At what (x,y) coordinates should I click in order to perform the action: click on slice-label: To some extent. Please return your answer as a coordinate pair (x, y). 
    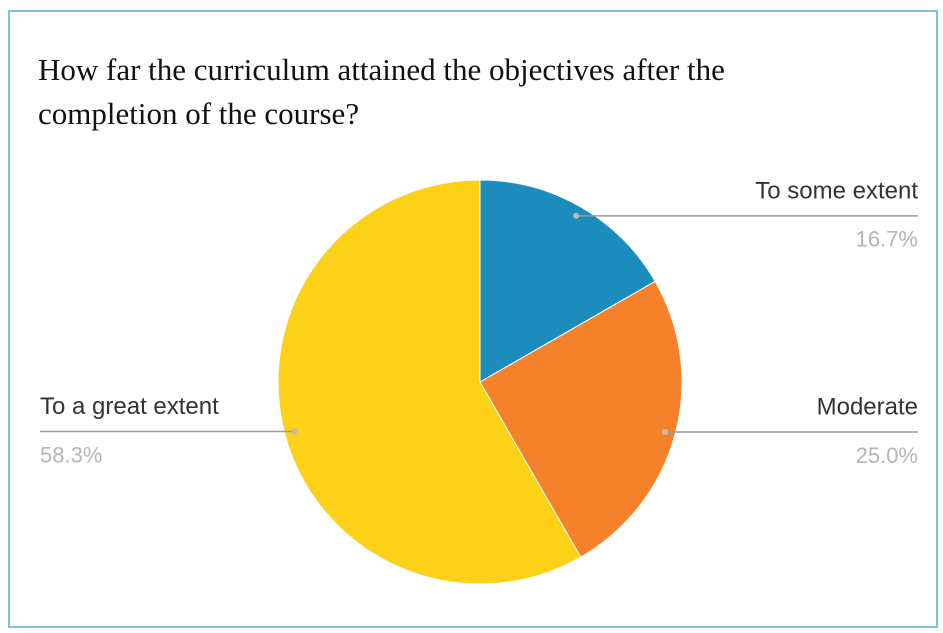
    Looking at the image, I should click on (836, 190).